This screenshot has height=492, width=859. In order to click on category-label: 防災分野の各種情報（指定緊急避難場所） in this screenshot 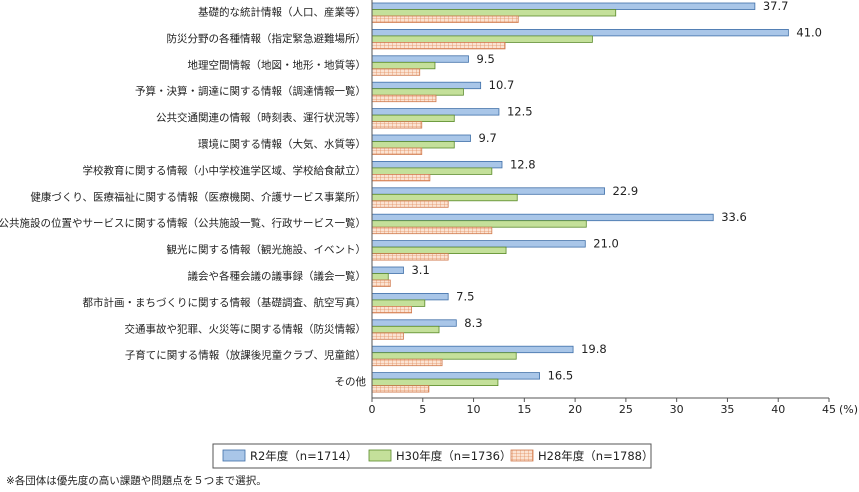, I will do `click(267, 38)`.